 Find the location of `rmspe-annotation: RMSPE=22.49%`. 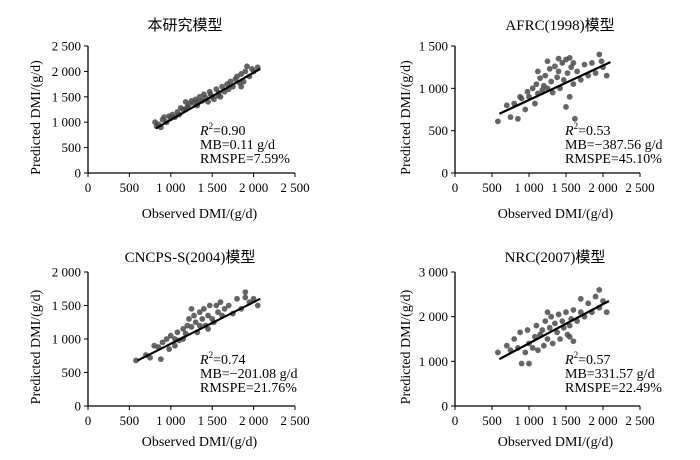

rmspe-annotation: RMSPE=22.49% is located at coordinates (613, 388).